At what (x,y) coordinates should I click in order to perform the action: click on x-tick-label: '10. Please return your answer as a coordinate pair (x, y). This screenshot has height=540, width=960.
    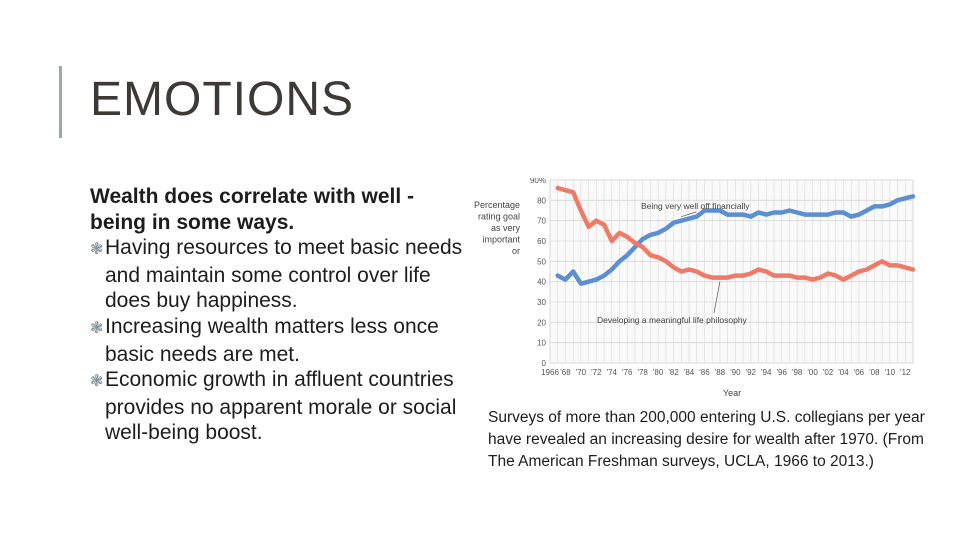
    Looking at the image, I should click on (890, 372).